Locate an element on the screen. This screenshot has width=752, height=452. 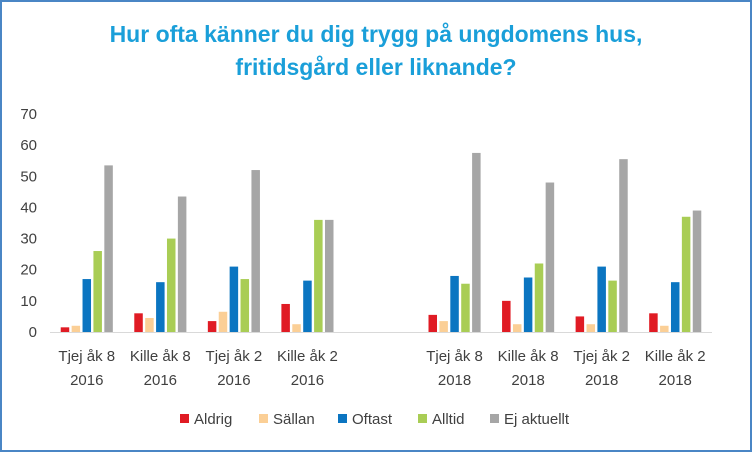
y-tick-label: 30 is located at coordinates (28, 239).